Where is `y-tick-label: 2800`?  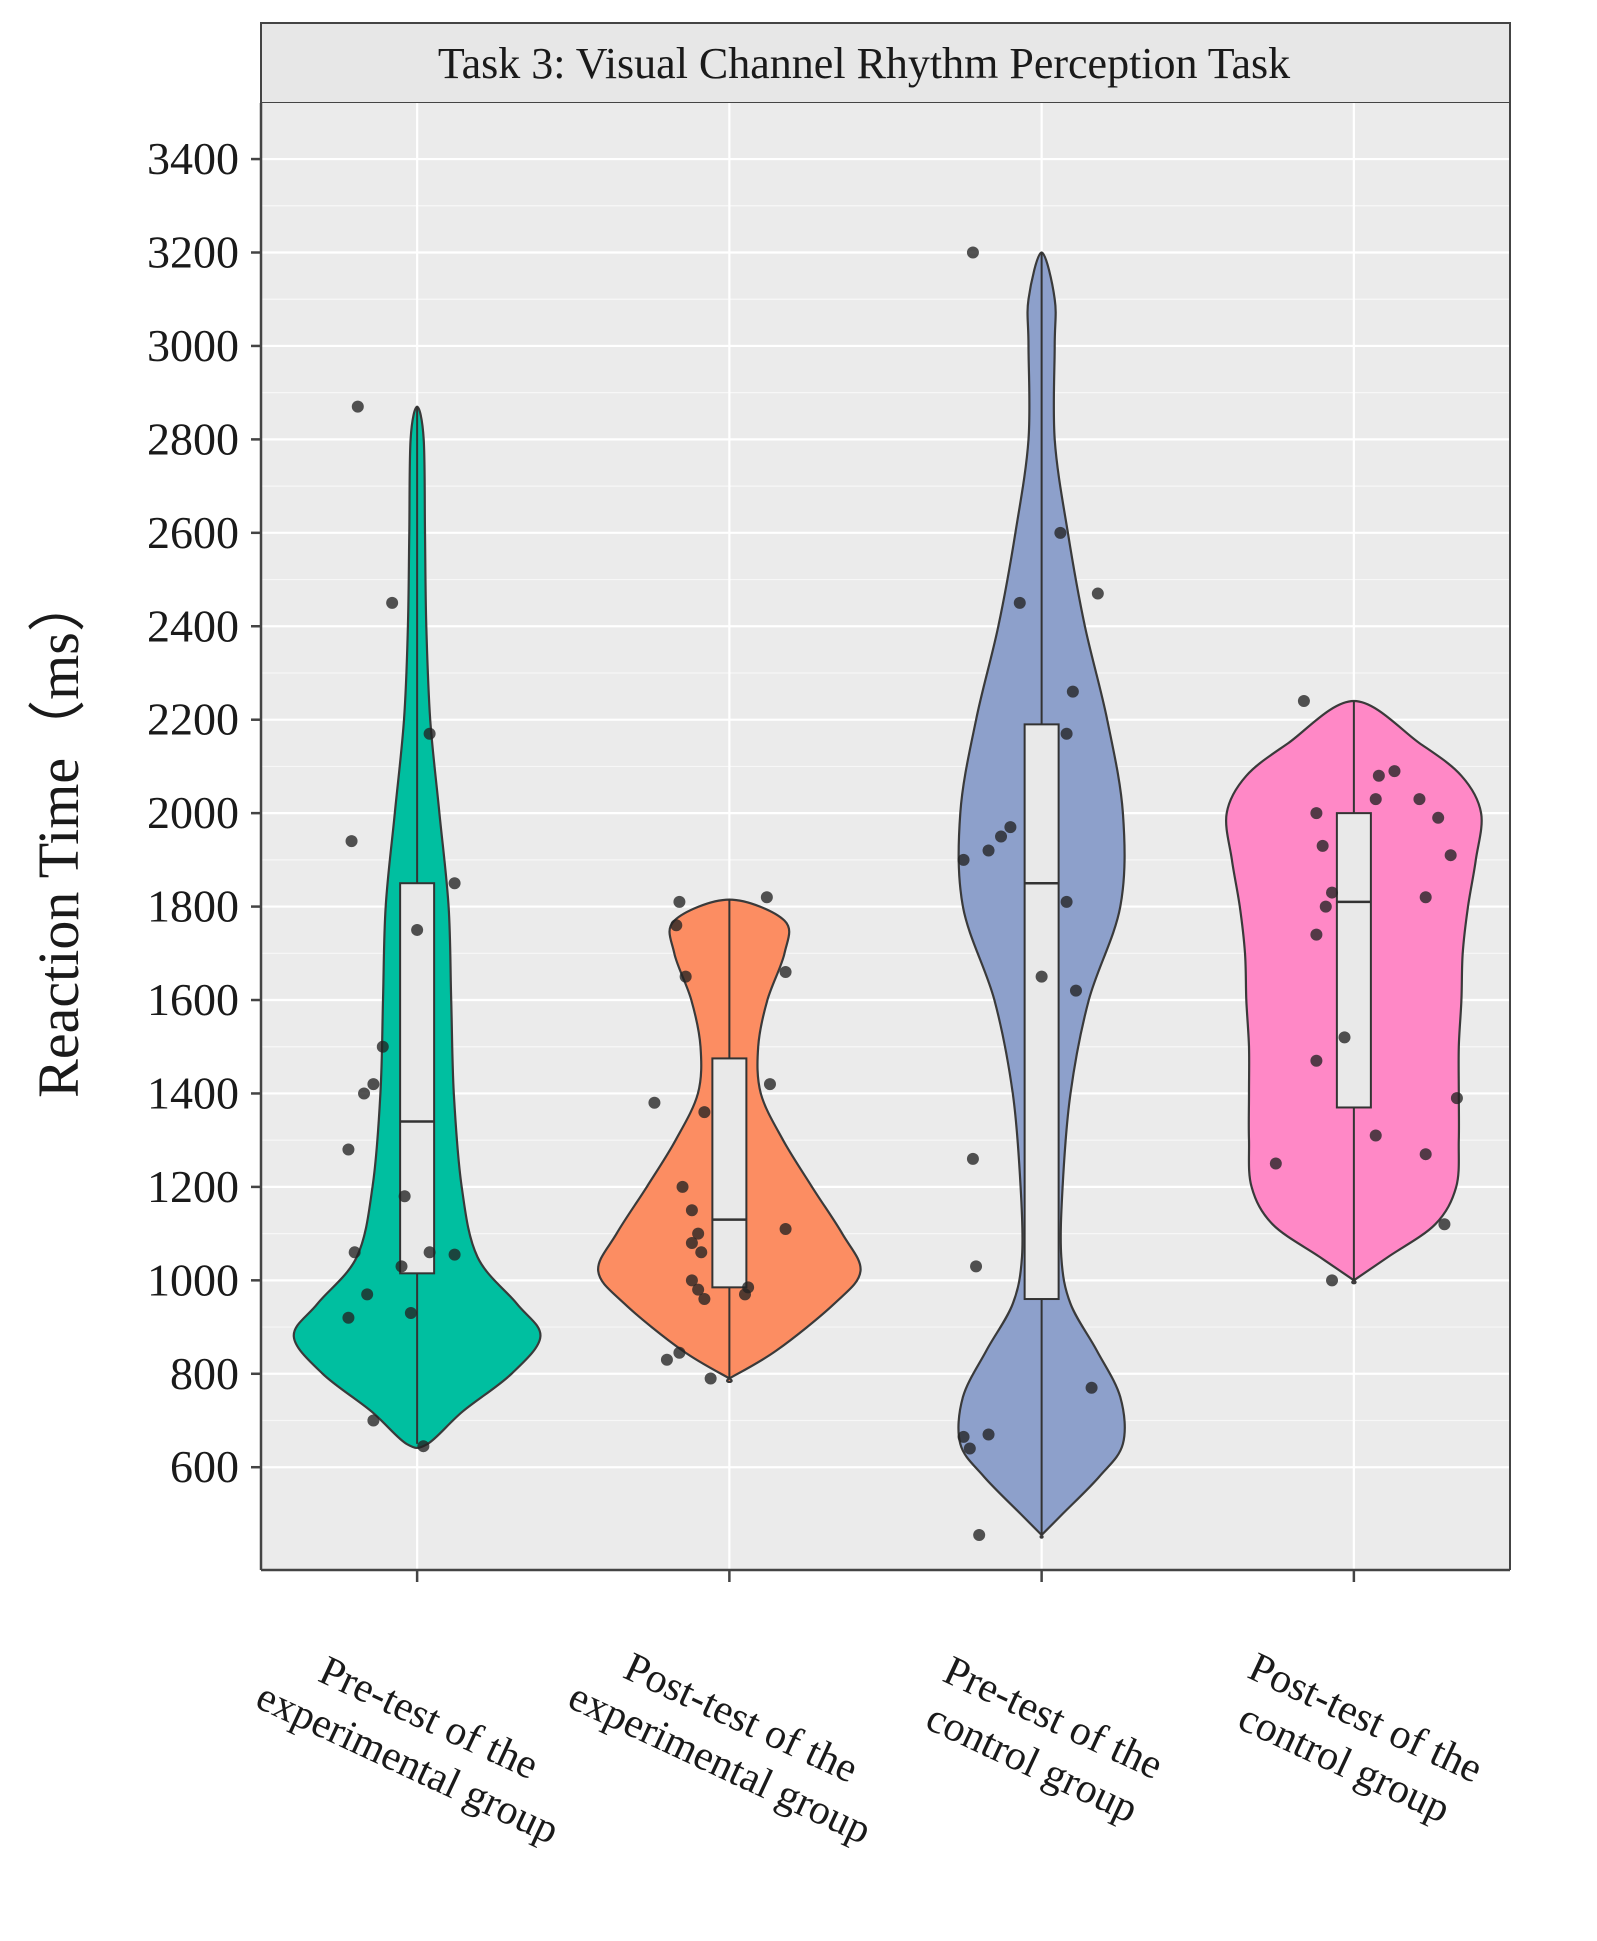
y-tick-label: 2800 is located at coordinates (193, 438).